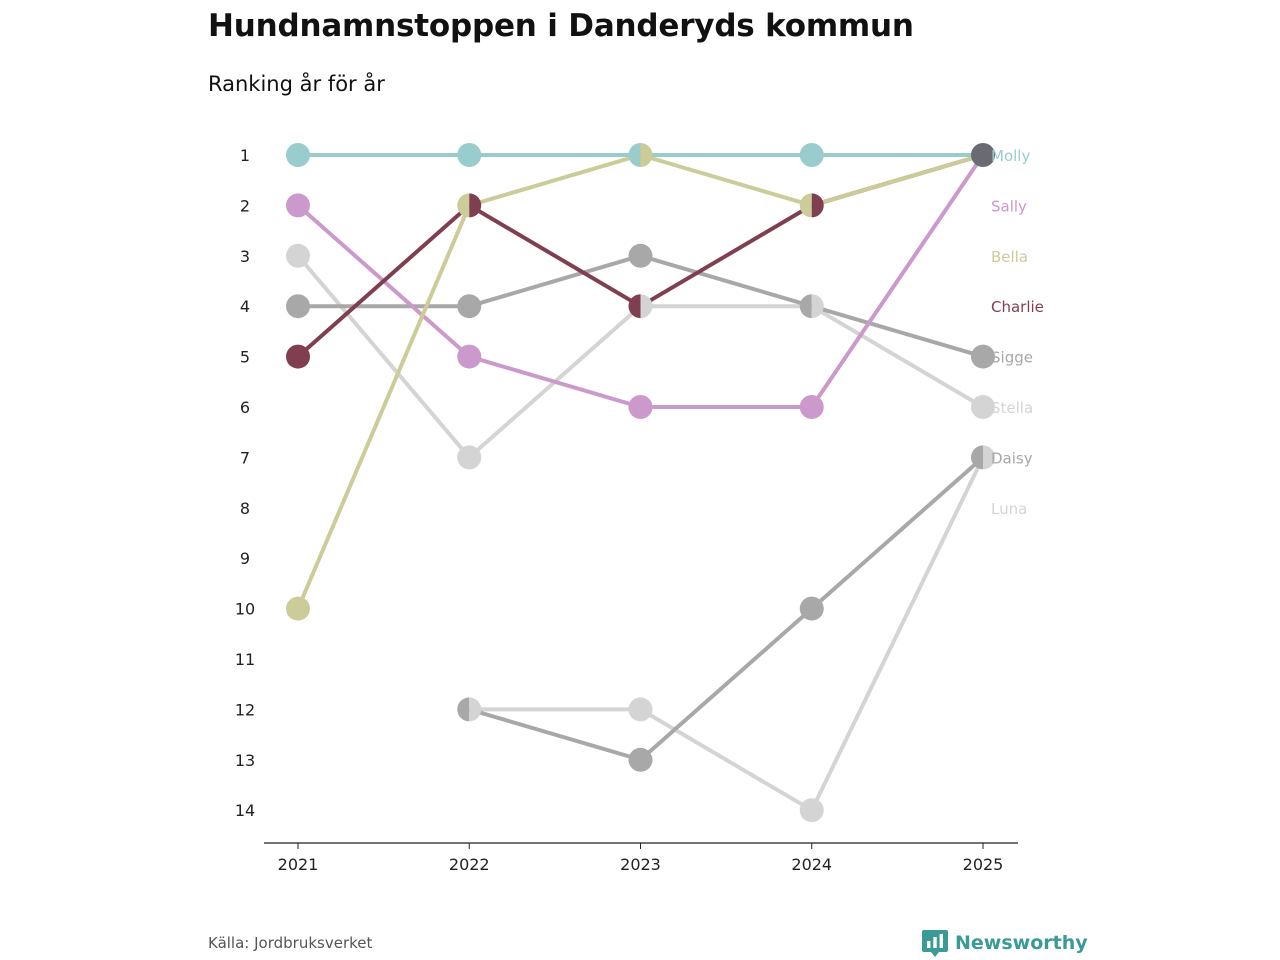 The height and width of the screenshot is (960, 1280). Describe the element at coordinates (1012, 458) in the screenshot. I see `series-label-daisy: Daisy` at that location.